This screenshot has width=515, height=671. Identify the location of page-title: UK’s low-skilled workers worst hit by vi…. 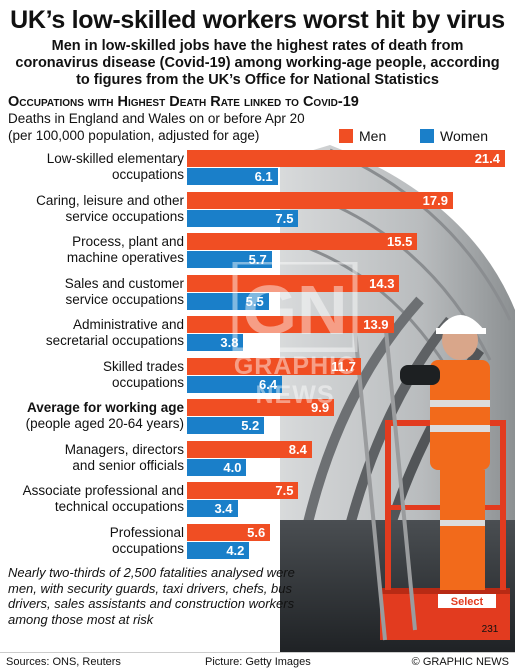
(257, 20).